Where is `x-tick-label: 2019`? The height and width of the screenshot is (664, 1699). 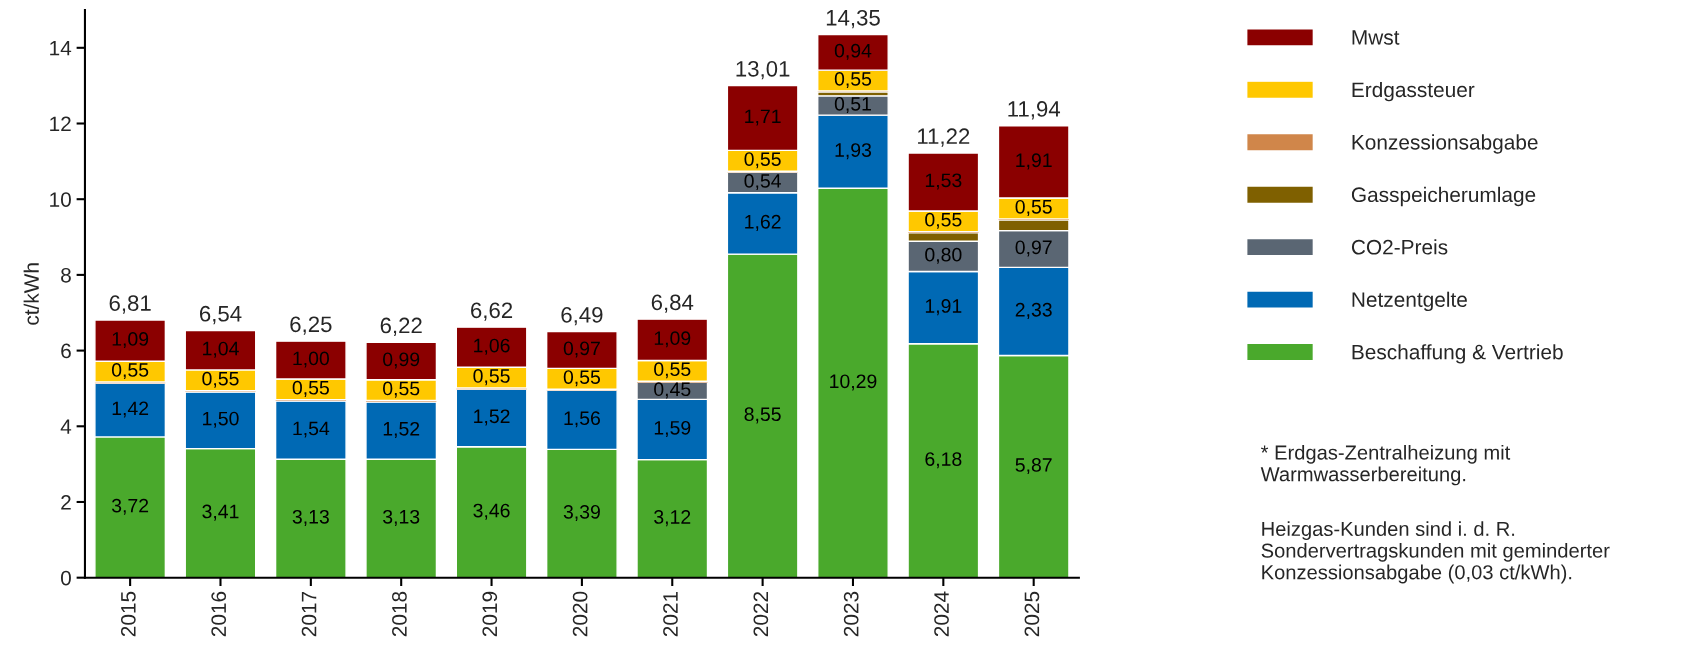
x-tick-label: 2019 is located at coordinates (490, 614).